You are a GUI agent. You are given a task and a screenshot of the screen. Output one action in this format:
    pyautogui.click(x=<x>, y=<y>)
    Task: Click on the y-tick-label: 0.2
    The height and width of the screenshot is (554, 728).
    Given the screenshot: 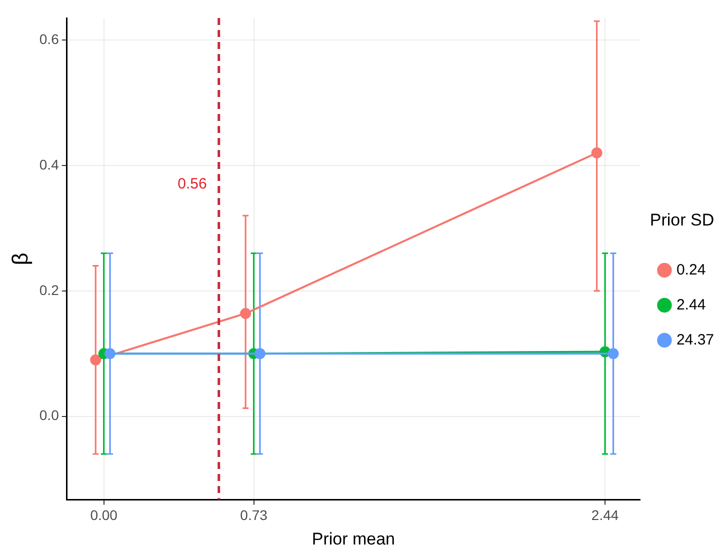 What is the action you would take?
    pyautogui.click(x=49, y=290)
    